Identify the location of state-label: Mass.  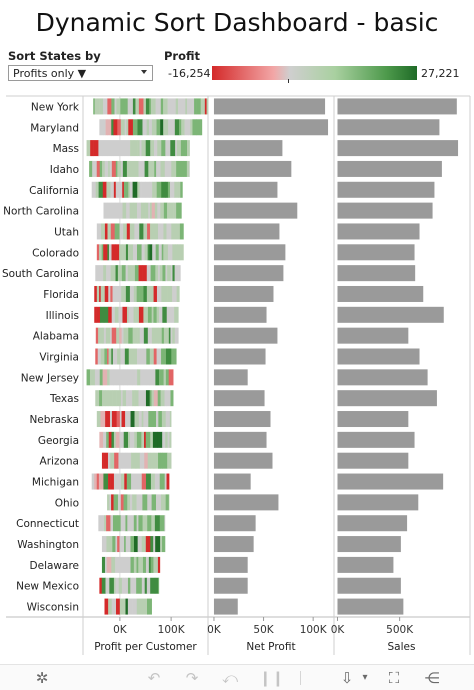
(66, 149).